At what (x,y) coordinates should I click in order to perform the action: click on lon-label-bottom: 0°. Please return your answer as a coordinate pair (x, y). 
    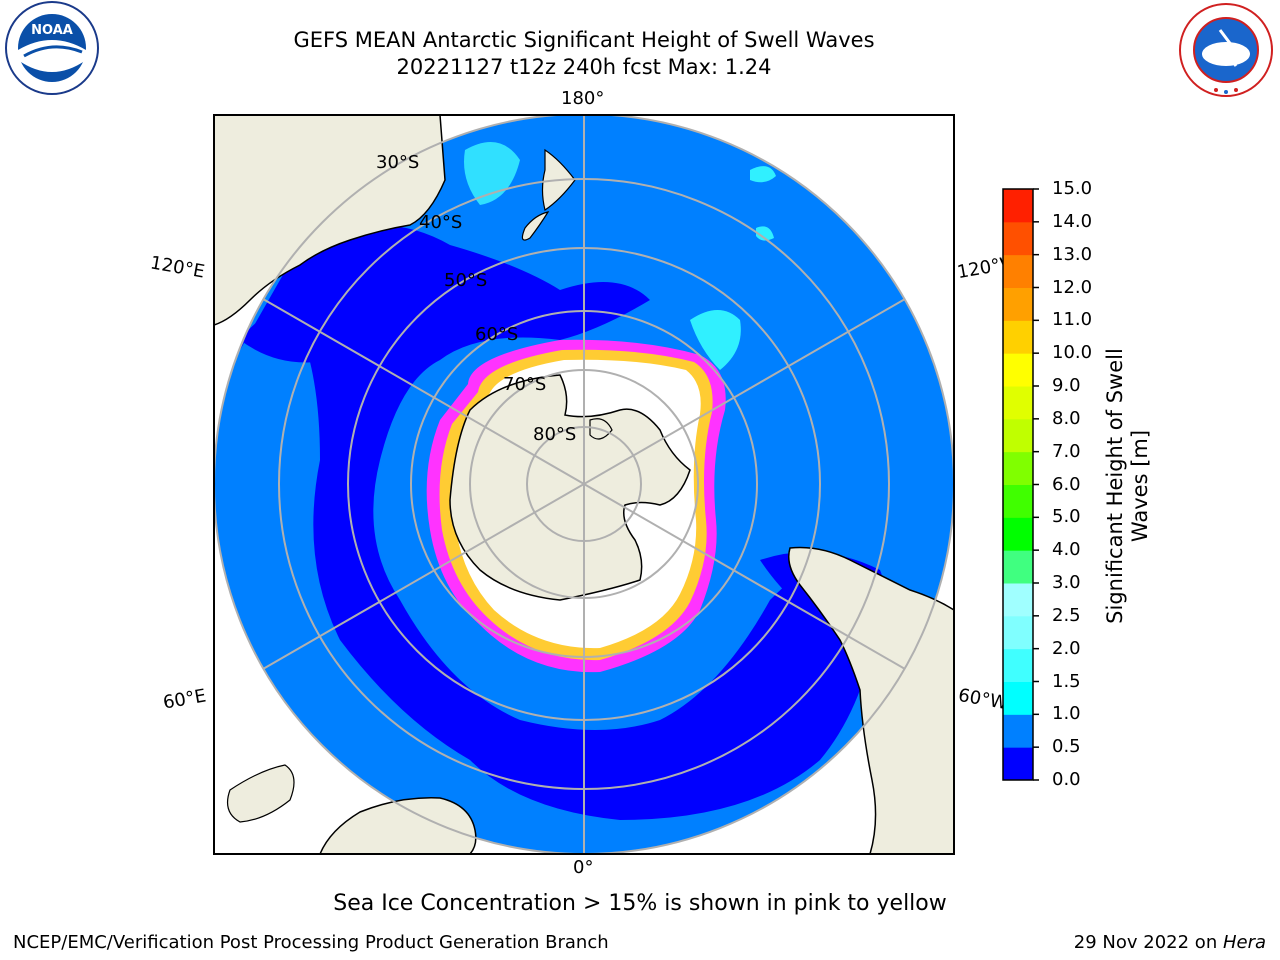
    Looking at the image, I should click on (583, 867).